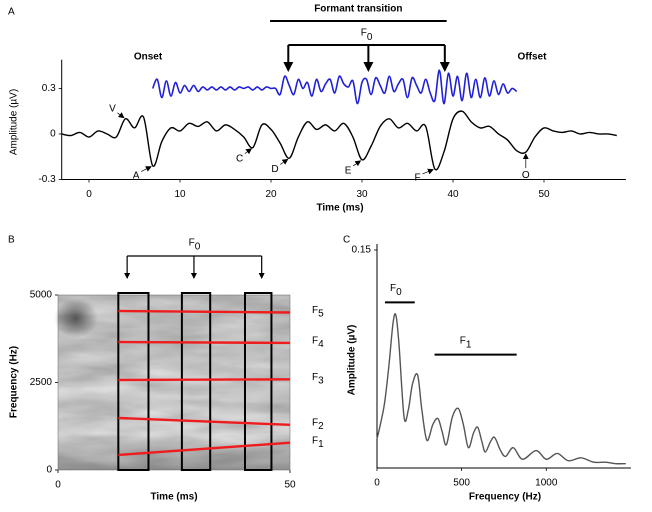 The image size is (652, 512). I want to click on formant-label-subscript: 5, so click(321, 314).